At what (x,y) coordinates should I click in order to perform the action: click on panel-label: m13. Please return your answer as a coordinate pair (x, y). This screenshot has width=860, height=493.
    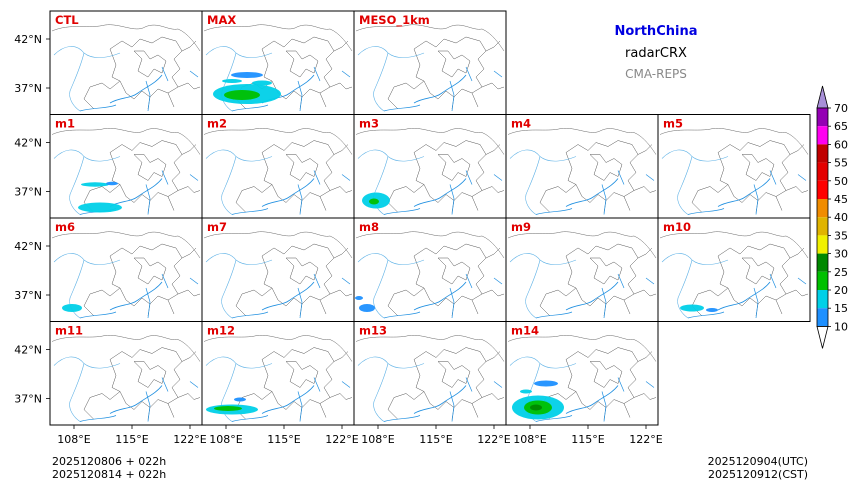
    Looking at the image, I should click on (373, 331).